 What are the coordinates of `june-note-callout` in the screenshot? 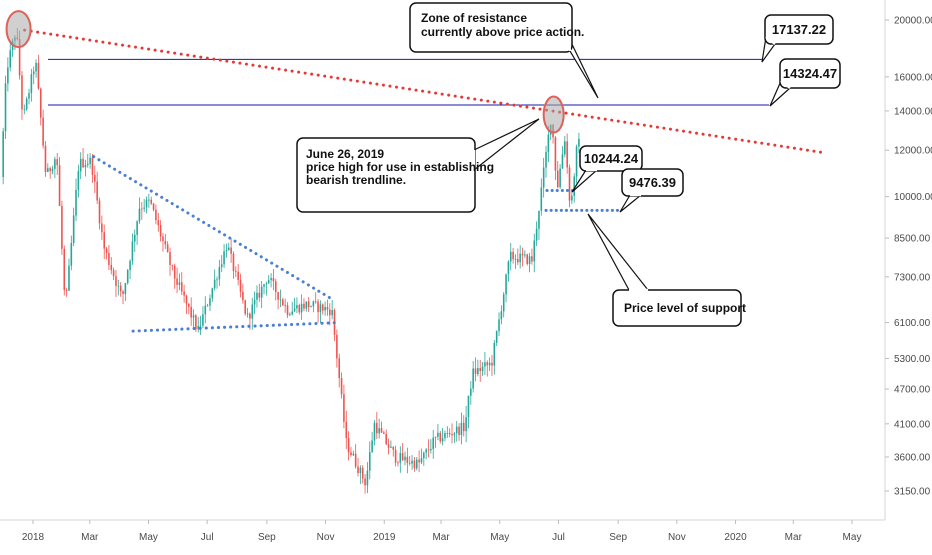 It's located at (386, 175).